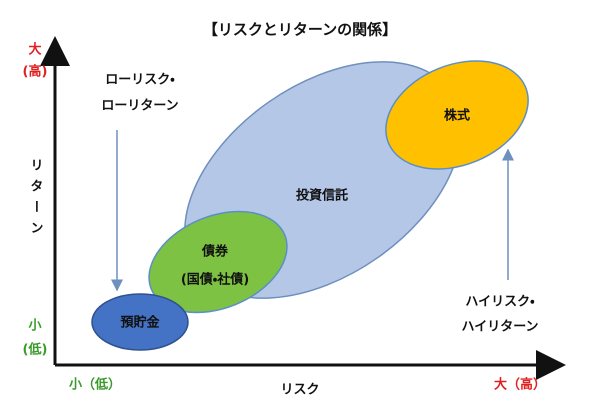 This screenshot has height=406, width=600. I want to click on x-low: 小（低）, so click(95, 385).